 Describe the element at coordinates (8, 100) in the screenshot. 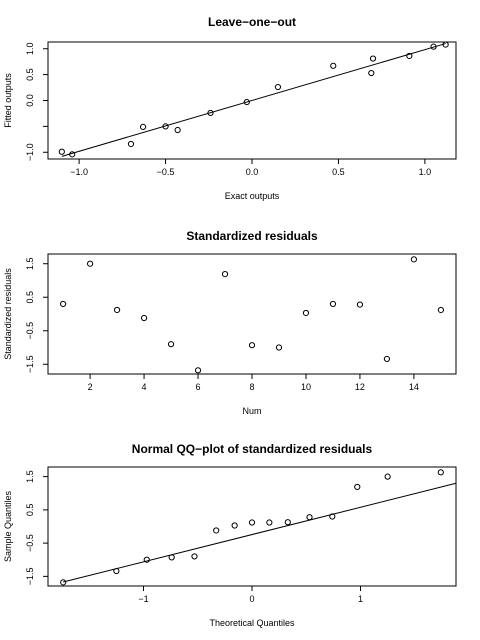

I see `y-axis-label: Fitted outputs` at that location.